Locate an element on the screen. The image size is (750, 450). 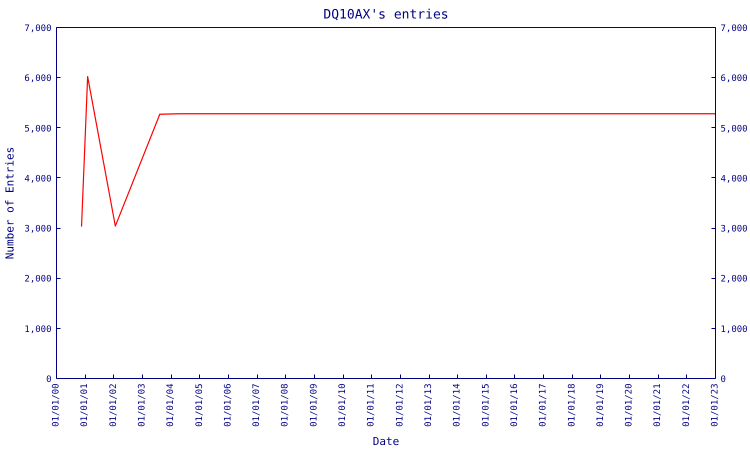
x-axis-title: Date is located at coordinates (386, 441).